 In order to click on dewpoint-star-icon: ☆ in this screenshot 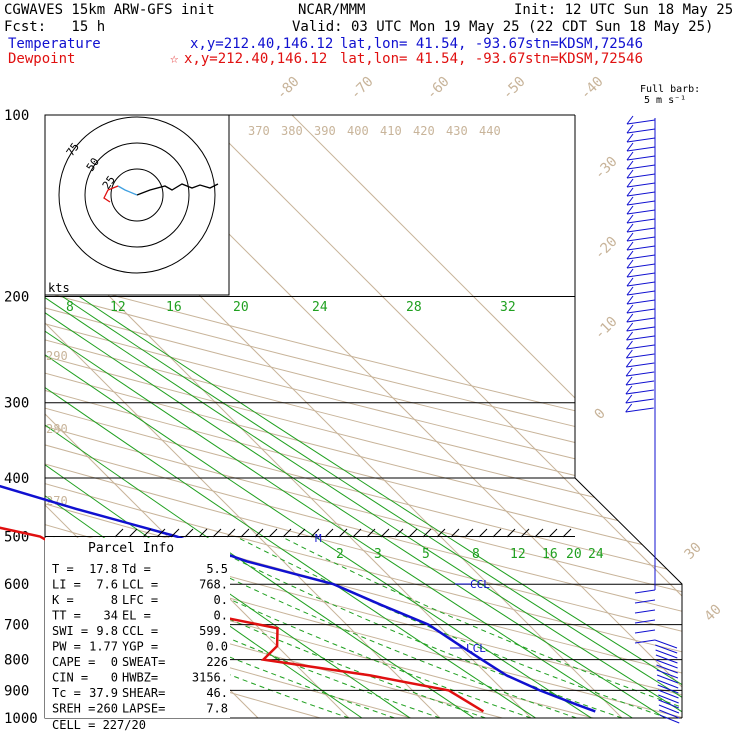, I will do `click(174, 59)`.